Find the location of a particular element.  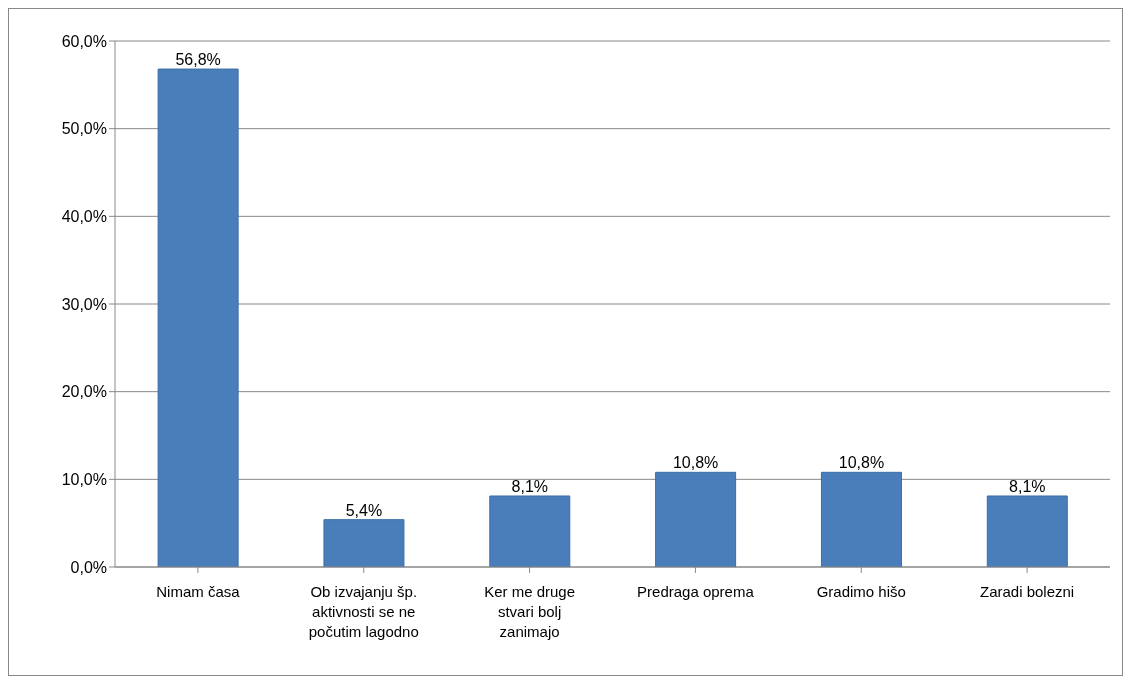

x-tick-label: Nimam časa is located at coordinates (198, 591).